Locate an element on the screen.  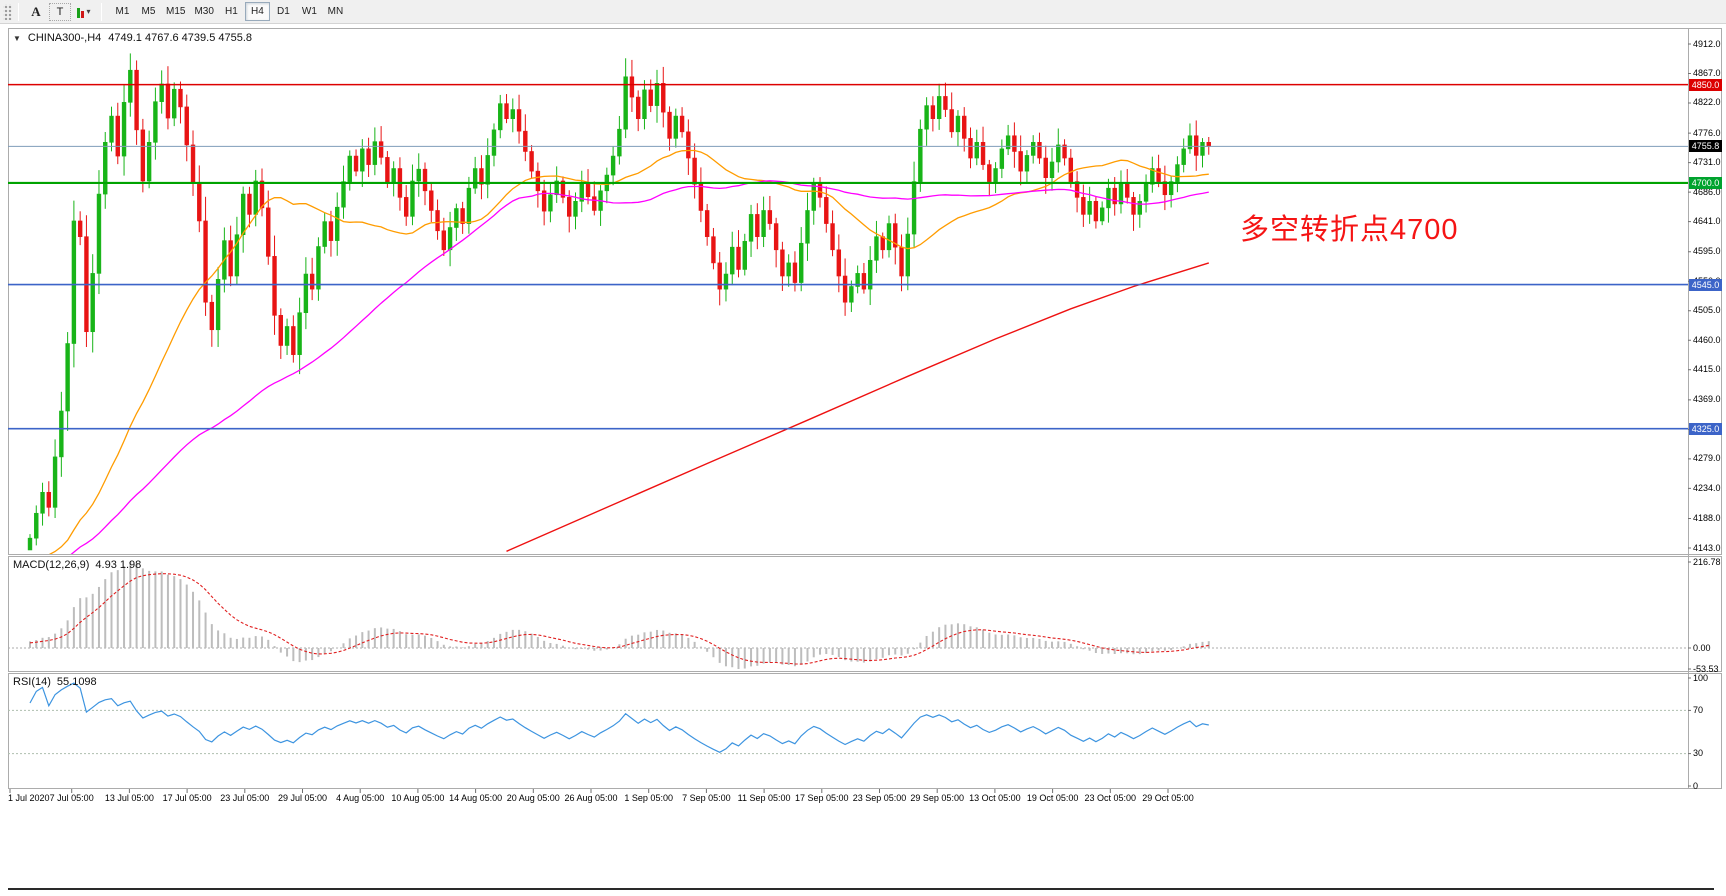
chart-annotation-text: 多空转折点4700 is located at coordinates (1349, 230).